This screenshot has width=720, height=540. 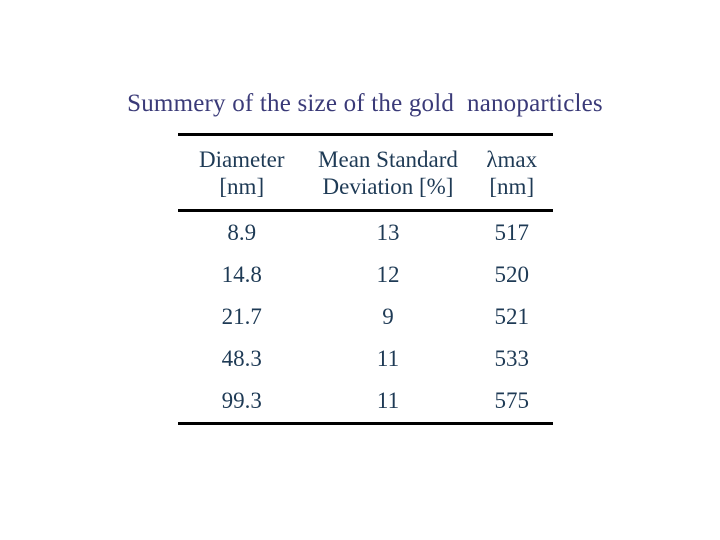 What do you see at coordinates (388, 274) in the screenshot?
I see `cell-deviation: 12` at bounding box center [388, 274].